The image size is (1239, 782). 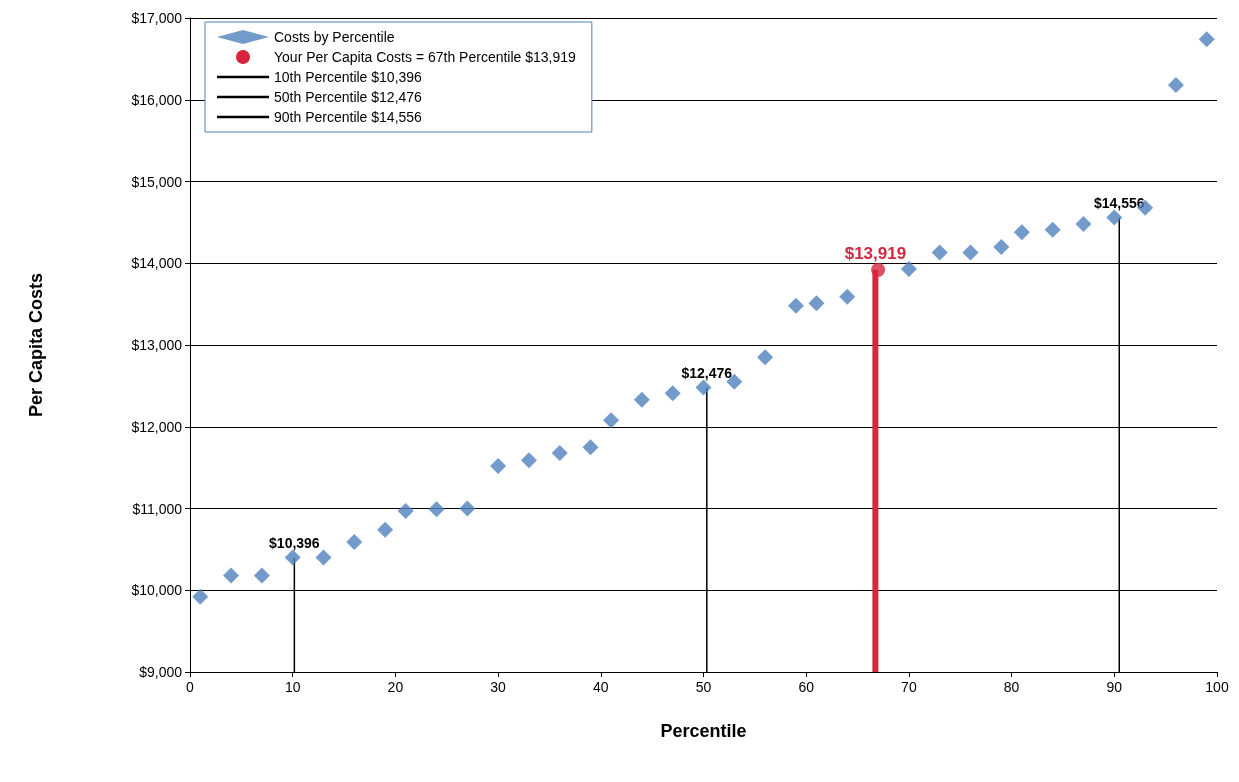 I want to click on y-tick-label: $10,000, so click(x=157, y=590).